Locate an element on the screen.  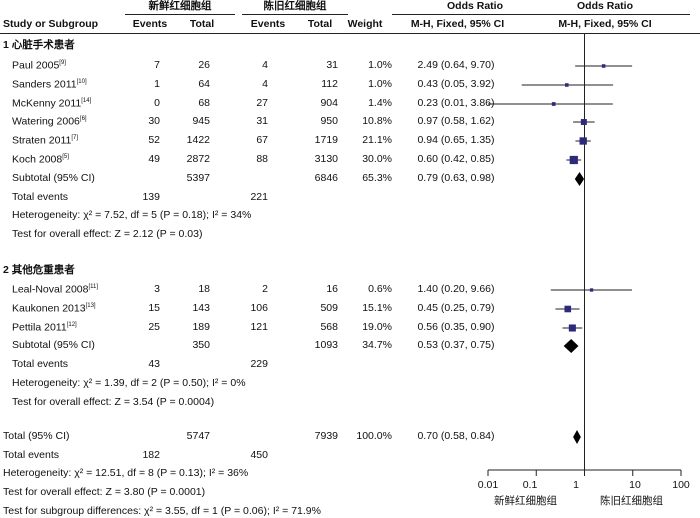
study-events1: 30 is located at coordinates (154, 121).